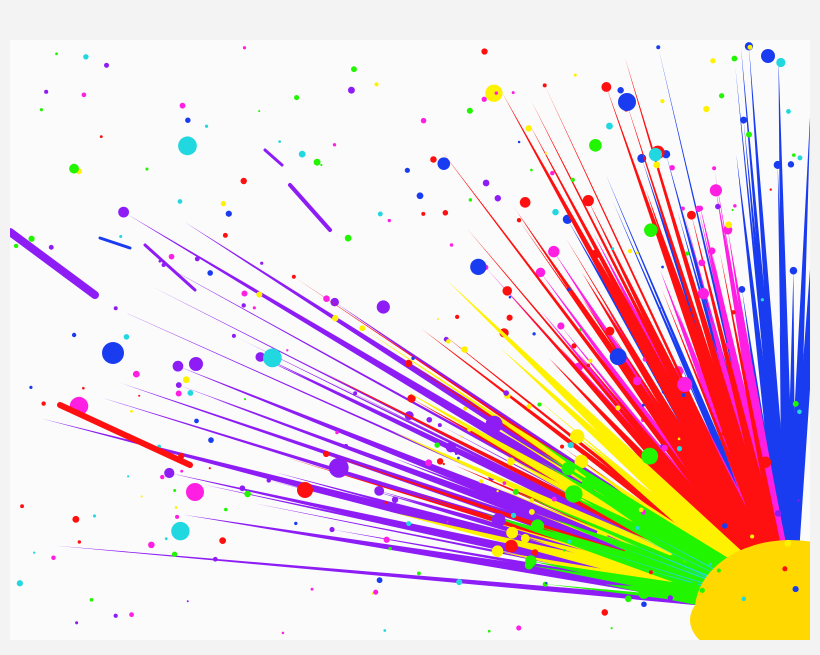 The image size is (820, 655). What do you see at coordinates (758, 397) in the screenshot?
I see `magenta-streak` at bounding box center [758, 397].